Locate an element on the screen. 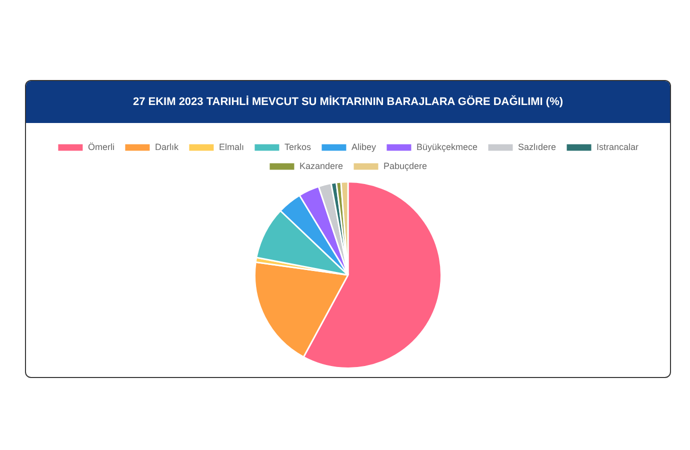 The width and height of the screenshot is (690, 450). legend-label: Kazandere is located at coordinates (321, 165).